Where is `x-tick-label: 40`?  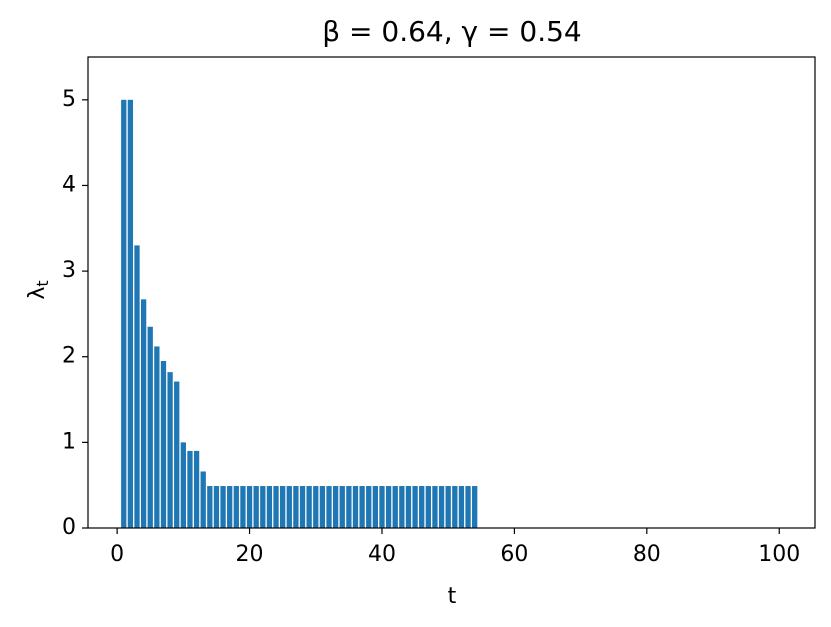
x-tick-label: 40 is located at coordinates (382, 554).